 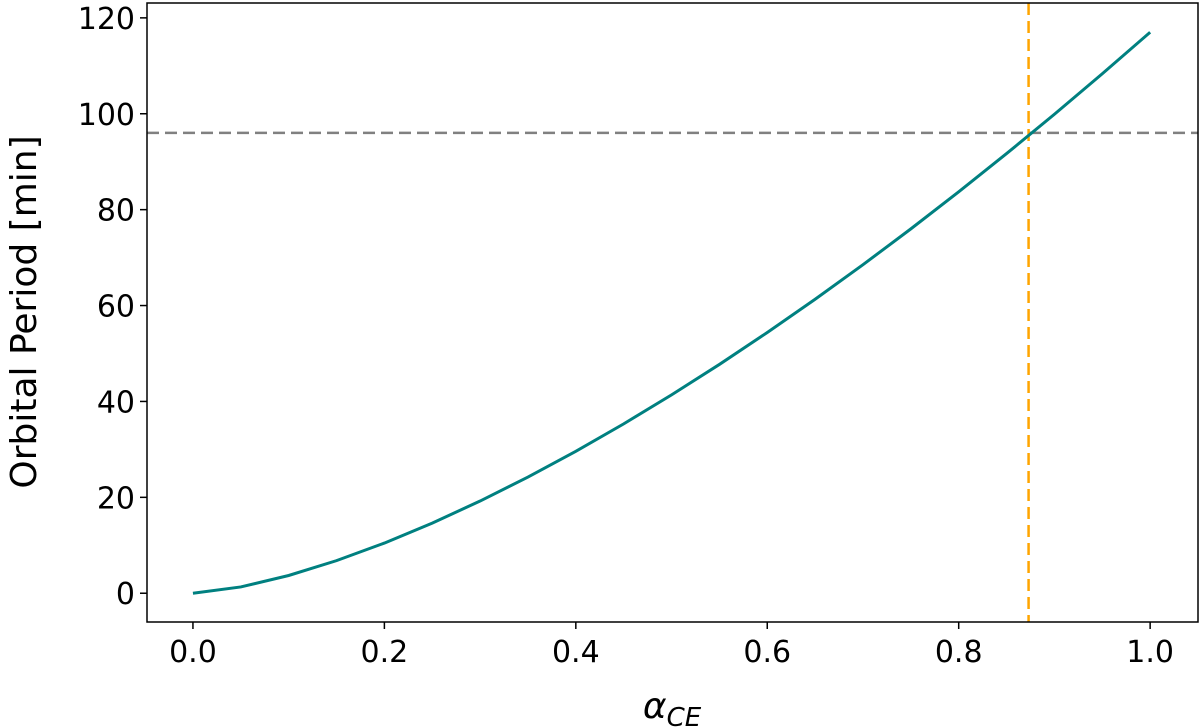 I want to click on y-tick-label: 100, so click(x=106, y=115).